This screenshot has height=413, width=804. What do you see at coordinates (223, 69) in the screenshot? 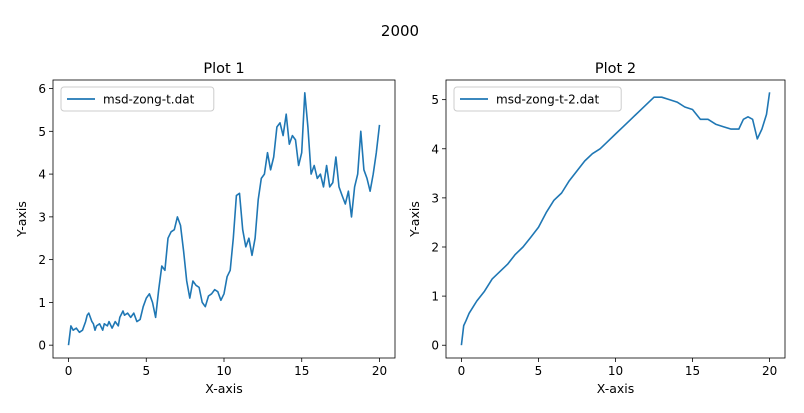
I see `subplot-title: Plot 1` at bounding box center [223, 69].